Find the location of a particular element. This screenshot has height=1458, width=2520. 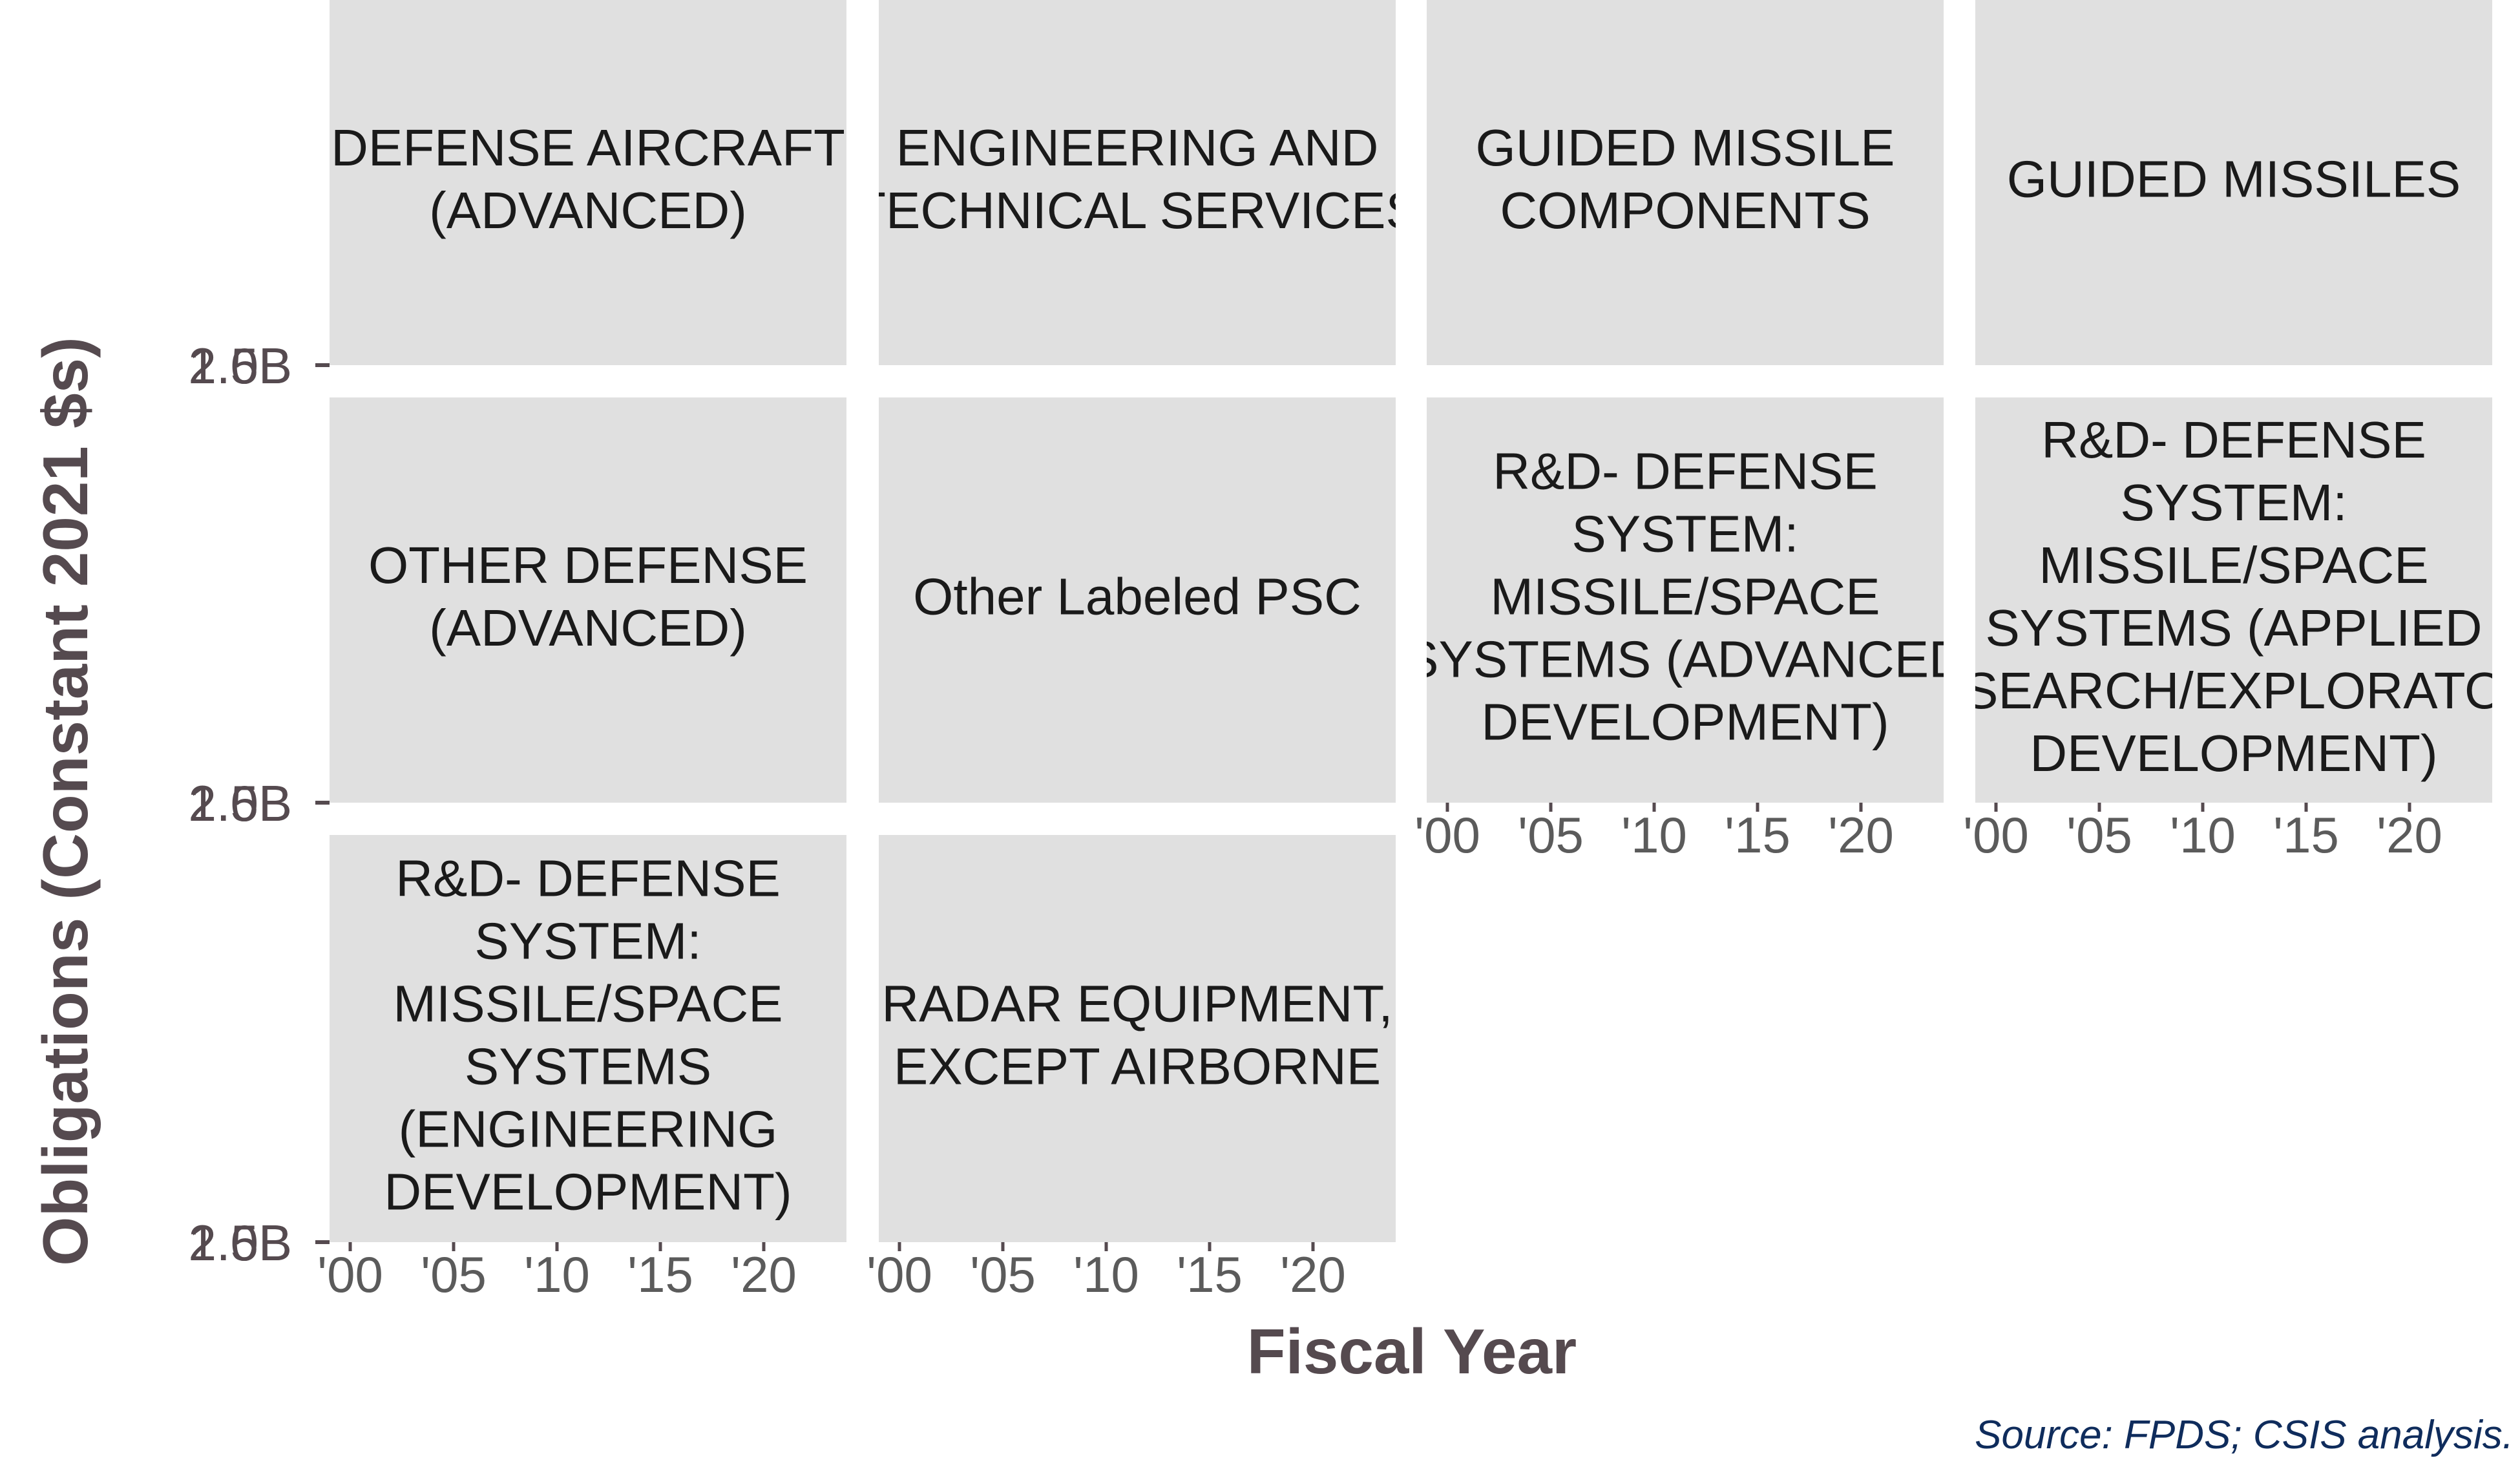

facet-panel: DEFENSE AIRCRAFT (ADVANCED) is located at coordinates (588, 182).